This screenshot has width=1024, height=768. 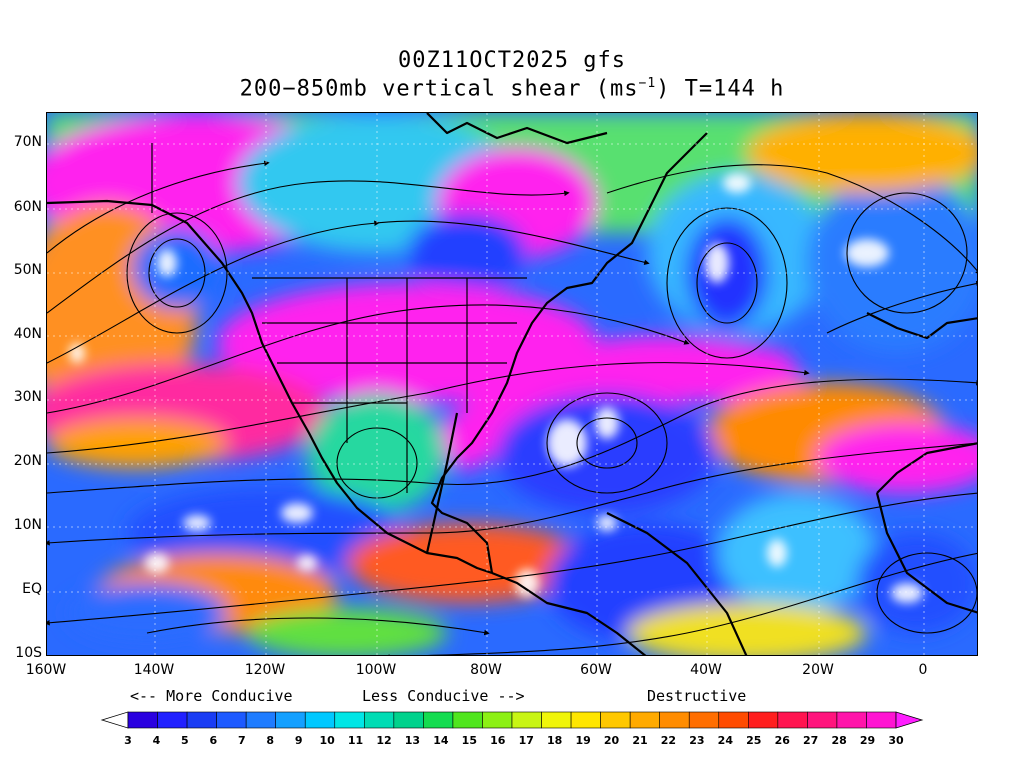 I want to click on colorbar-tick-label: 16, so click(x=498, y=740).